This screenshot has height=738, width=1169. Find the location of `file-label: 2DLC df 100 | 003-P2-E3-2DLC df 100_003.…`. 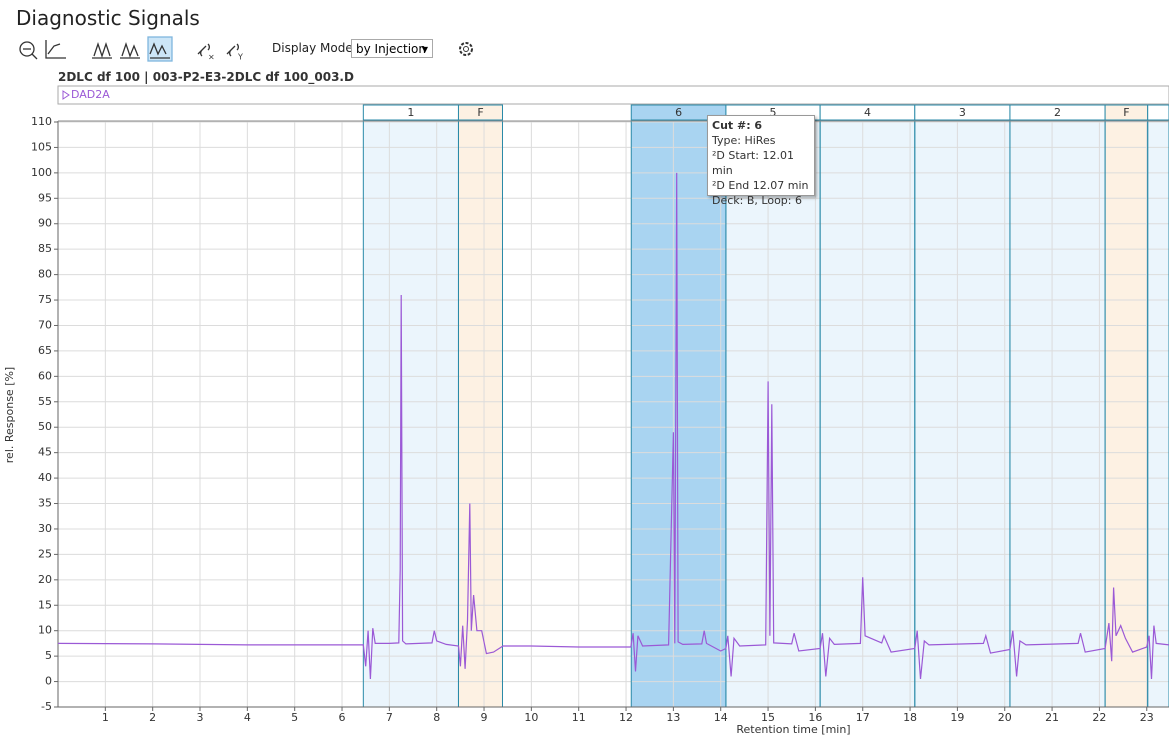

file-label: 2DLC df 100 | 003-P2-E3-2DLC df 100_003.… is located at coordinates (206, 77).